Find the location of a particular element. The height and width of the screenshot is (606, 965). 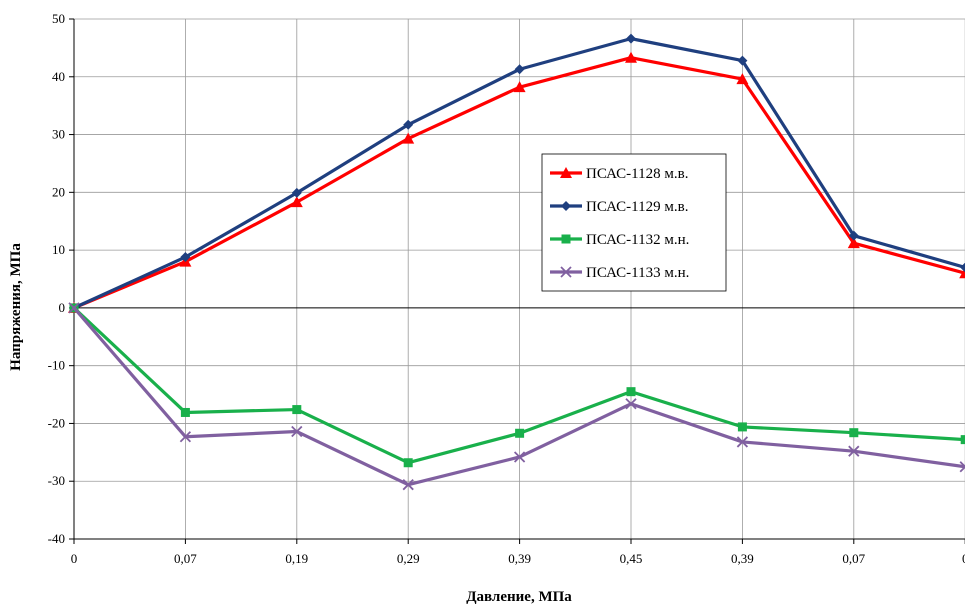

legend-label: ПСАС-1128 м.в. is located at coordinates (637, 174).